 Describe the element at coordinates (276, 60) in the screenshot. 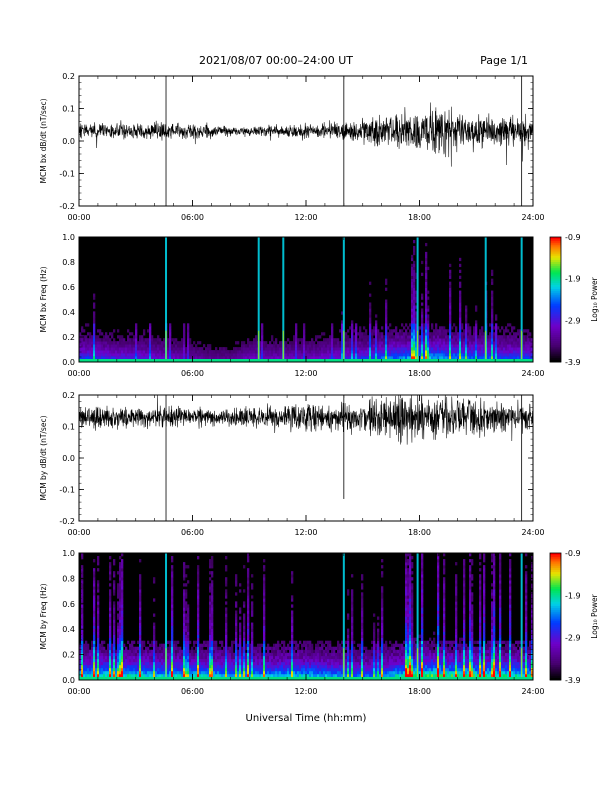

I see `plot-title: 2021/08/07 00:00–24:00 UT` at that location.